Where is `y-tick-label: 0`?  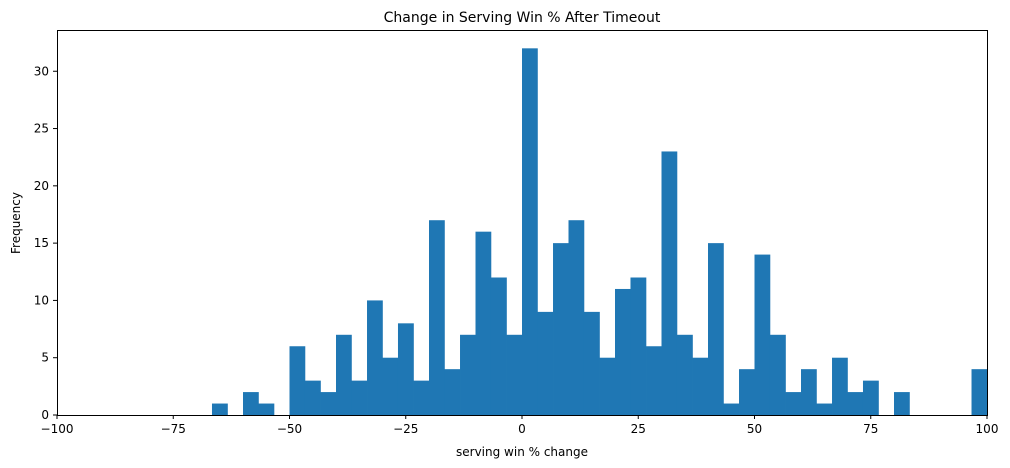
y-tick-label: 0 is located at coordinates (45, 415).